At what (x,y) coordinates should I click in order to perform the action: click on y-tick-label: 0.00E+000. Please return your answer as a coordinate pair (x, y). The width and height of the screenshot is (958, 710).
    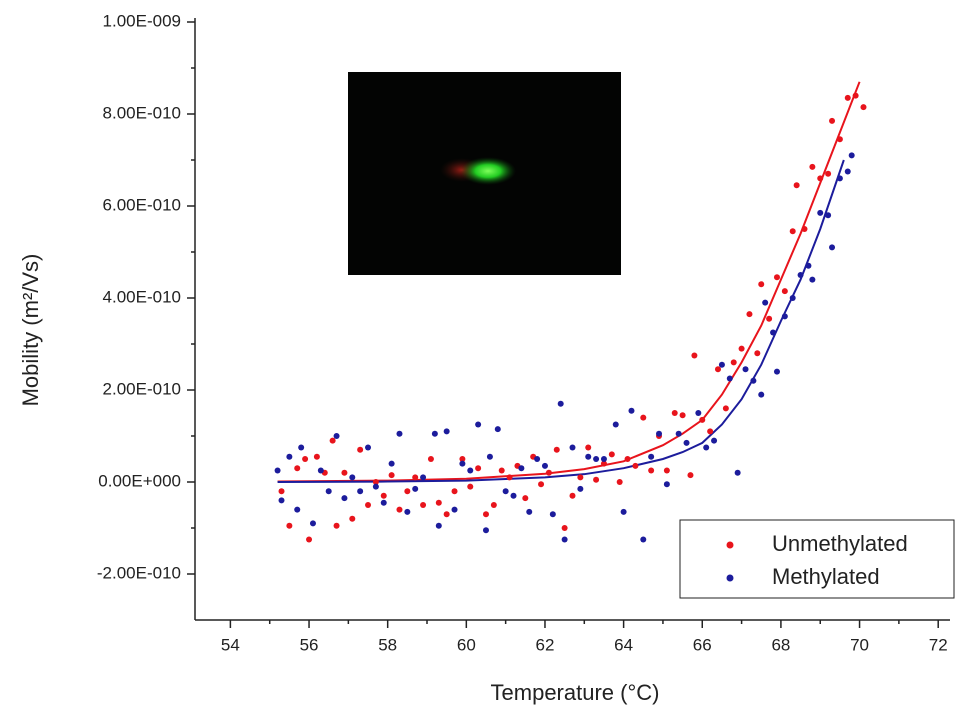
    Looking at the image, I should click on (139, 480).